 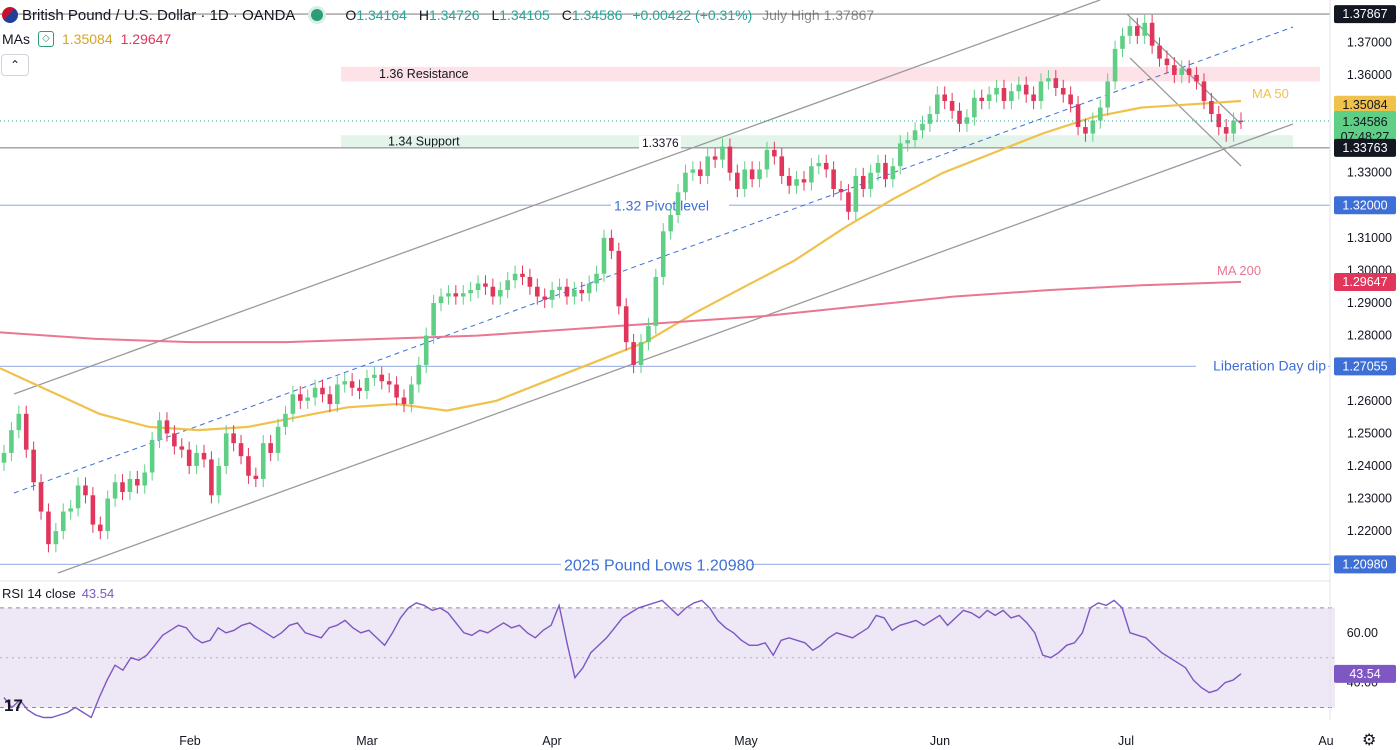 I want to click on tag-support: 1.33763, so click(x=1364, y=148).